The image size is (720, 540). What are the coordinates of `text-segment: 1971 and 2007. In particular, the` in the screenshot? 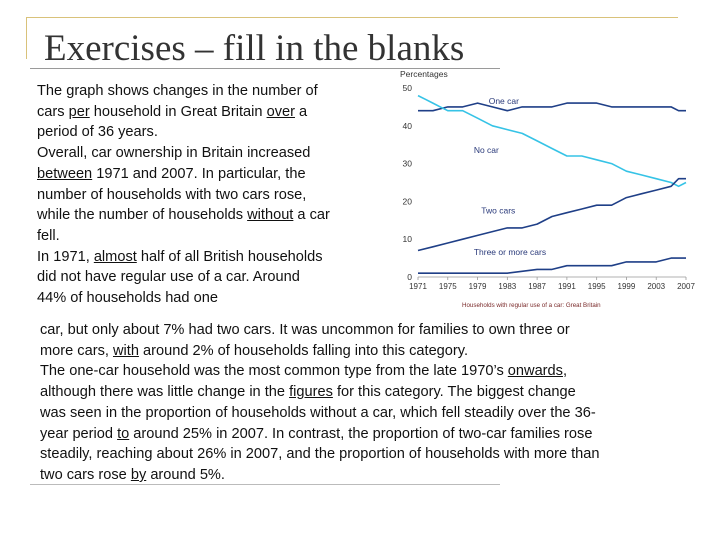 It's located at (199, 173).